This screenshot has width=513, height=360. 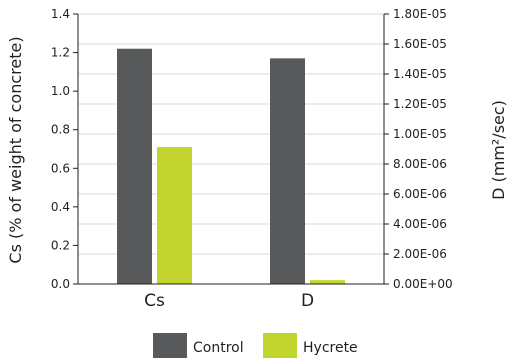 I want to click on bar-hycrete-cs, so click(x=174, y=215).